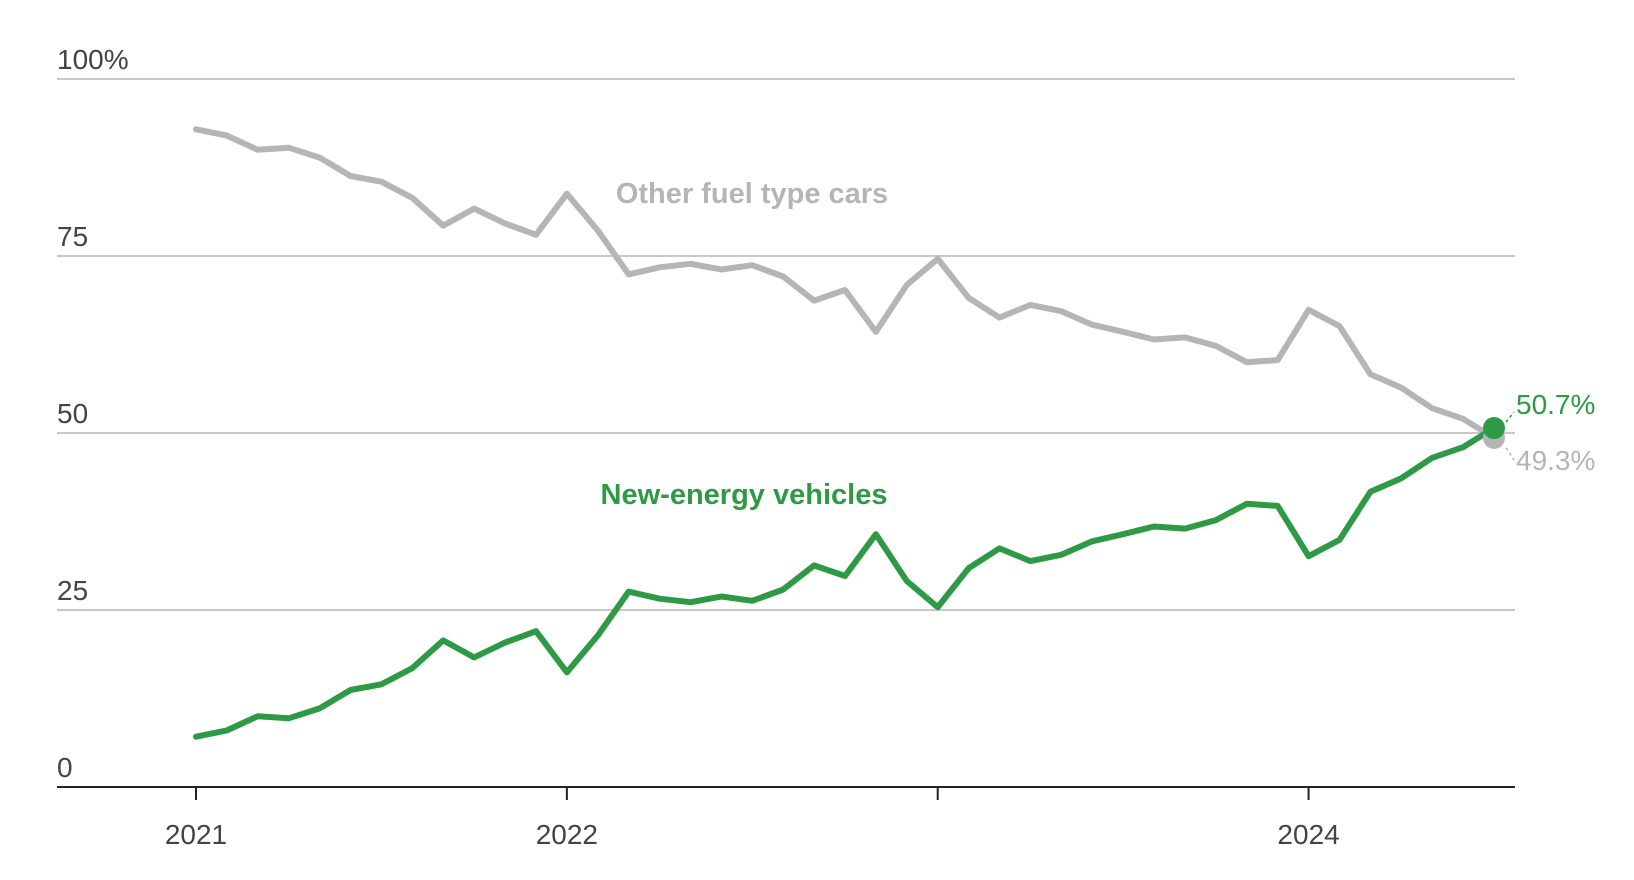  I want to click on x-tick-label: 2022, so click(567, 834).